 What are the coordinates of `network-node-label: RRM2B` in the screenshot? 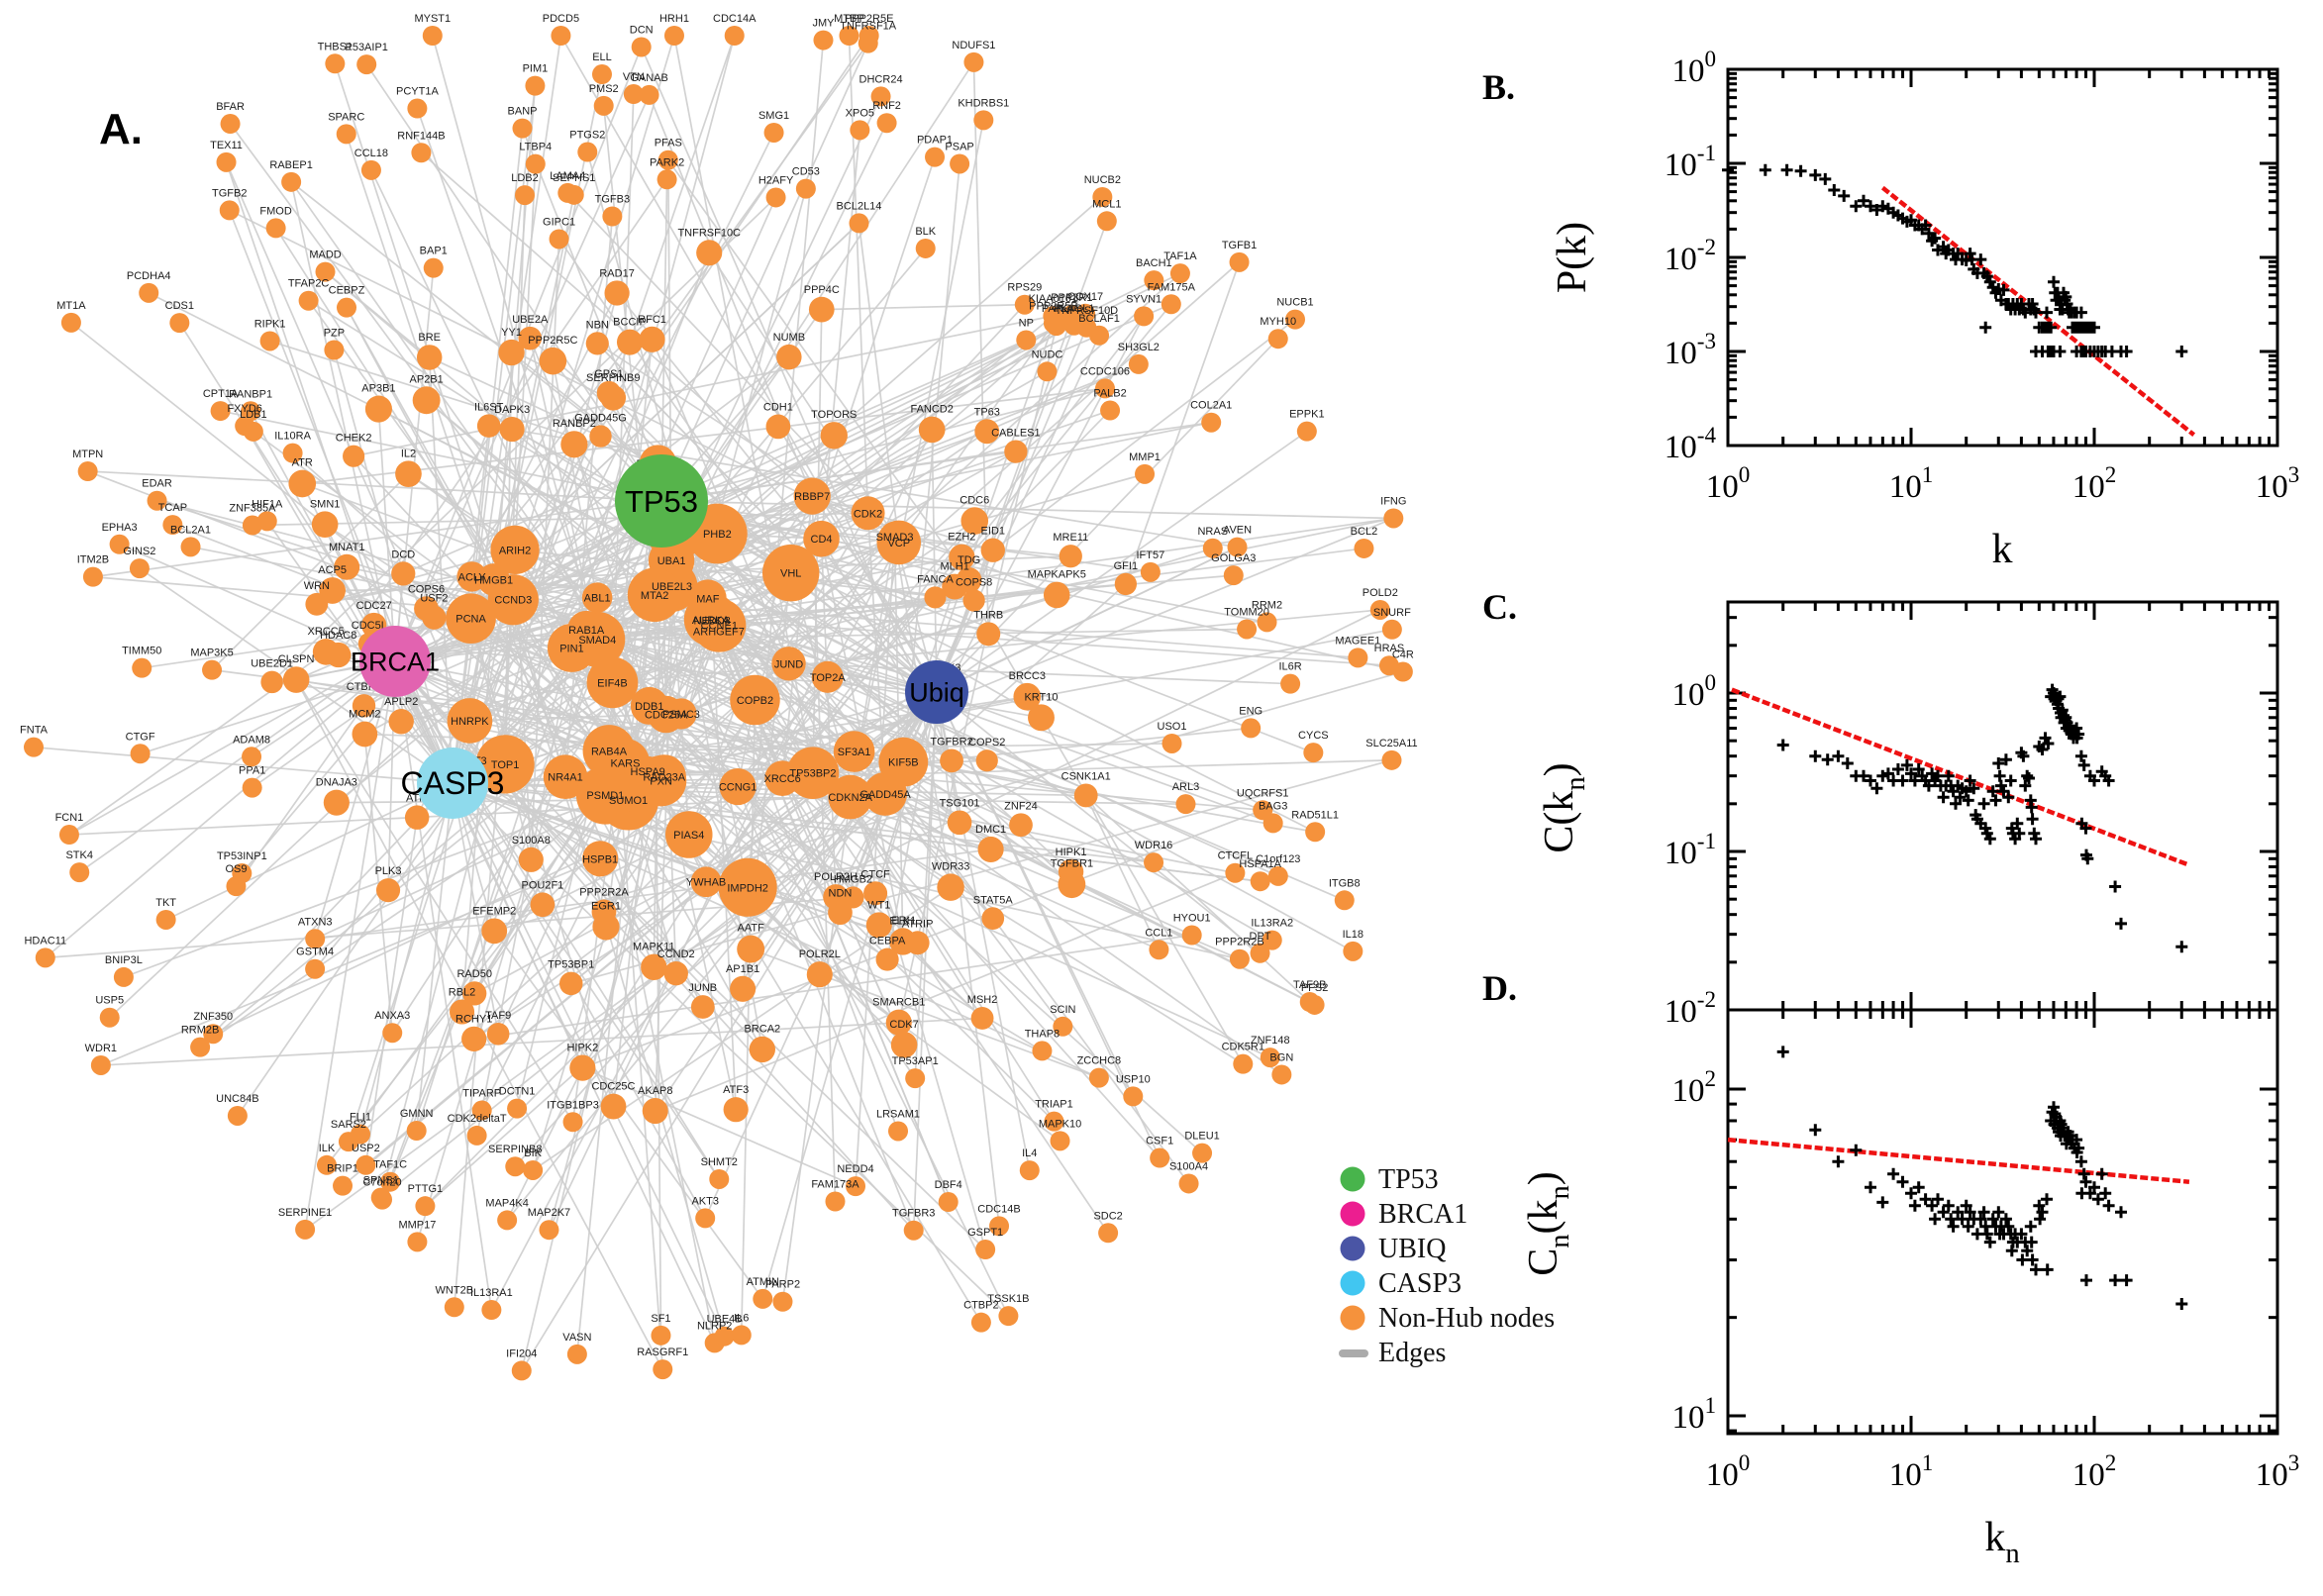 It's located at (200, 1031).